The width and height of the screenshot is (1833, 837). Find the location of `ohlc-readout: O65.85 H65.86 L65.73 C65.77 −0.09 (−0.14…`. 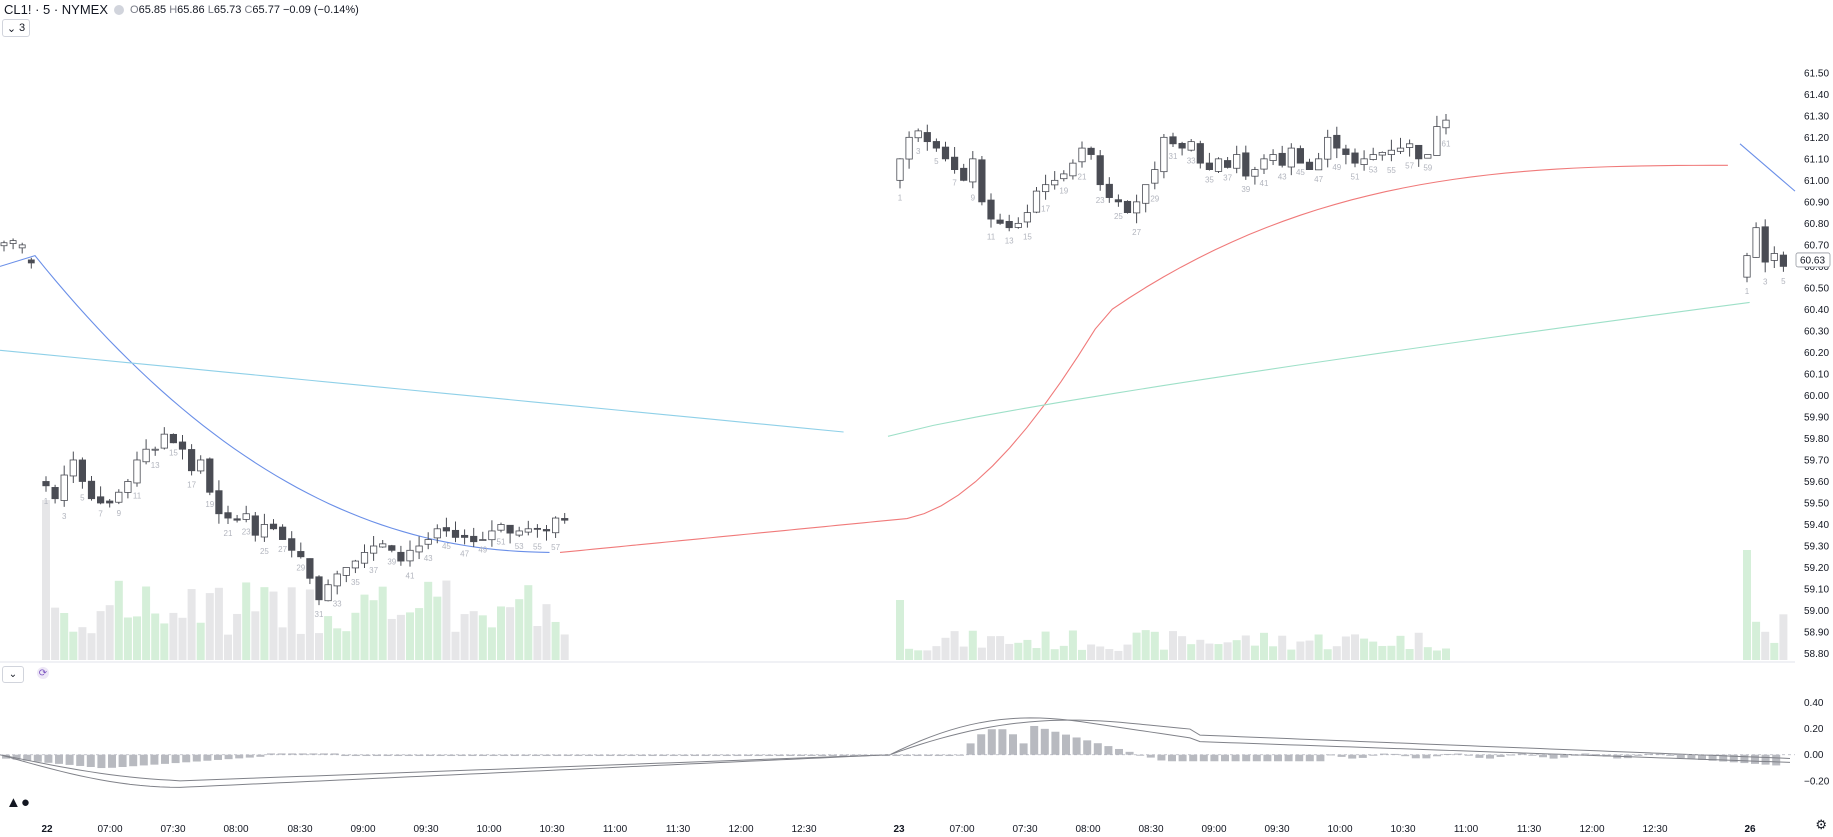

ohlc-readout: O65.85 H65.86 L65.73 C65.77 −0.09 (−0.14… is located at coordinates (244, 10).